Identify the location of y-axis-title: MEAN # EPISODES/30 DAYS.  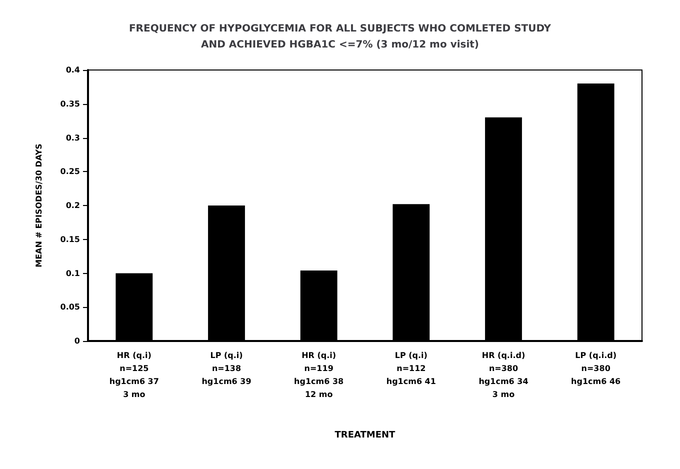
(39, 205).